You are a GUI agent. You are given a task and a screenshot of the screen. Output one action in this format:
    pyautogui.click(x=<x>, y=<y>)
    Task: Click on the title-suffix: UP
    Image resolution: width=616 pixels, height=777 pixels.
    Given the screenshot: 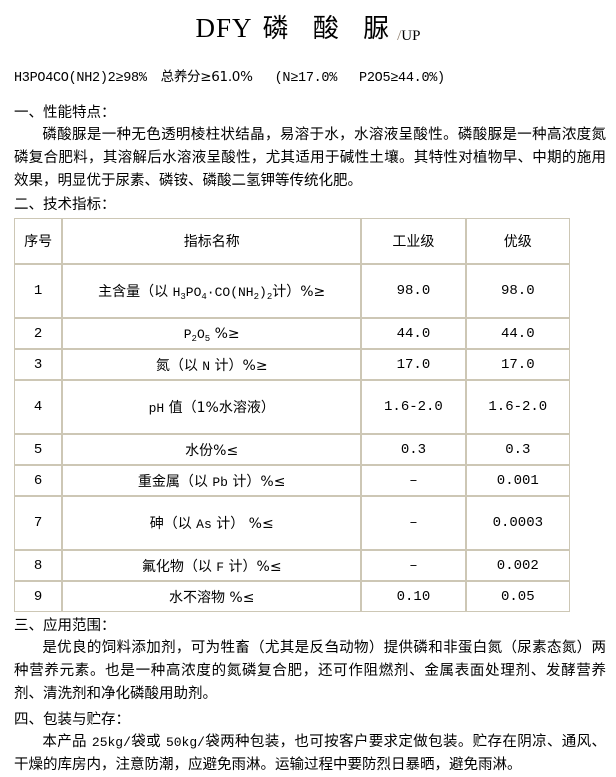 What is the action you would take?
    pyautogui.click(x=411, y=36)
    